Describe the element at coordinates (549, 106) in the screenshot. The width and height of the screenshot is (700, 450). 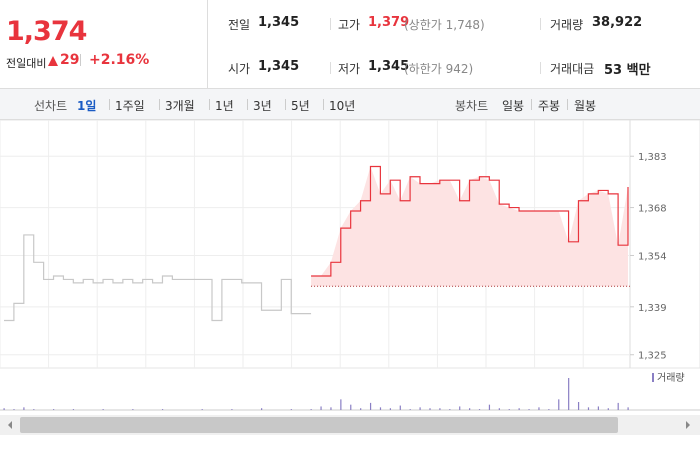
I see `candle-tab: 주봉` at that location.